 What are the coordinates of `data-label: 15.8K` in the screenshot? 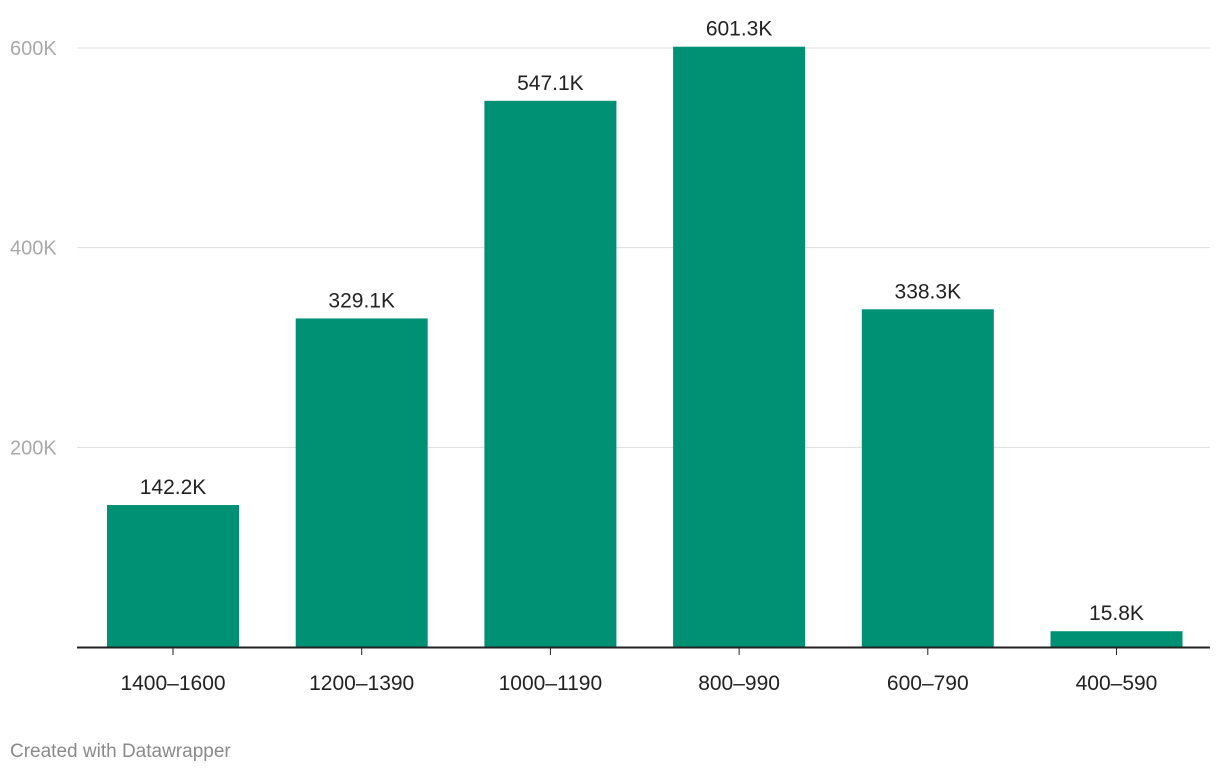 It's located at (1116, 613).